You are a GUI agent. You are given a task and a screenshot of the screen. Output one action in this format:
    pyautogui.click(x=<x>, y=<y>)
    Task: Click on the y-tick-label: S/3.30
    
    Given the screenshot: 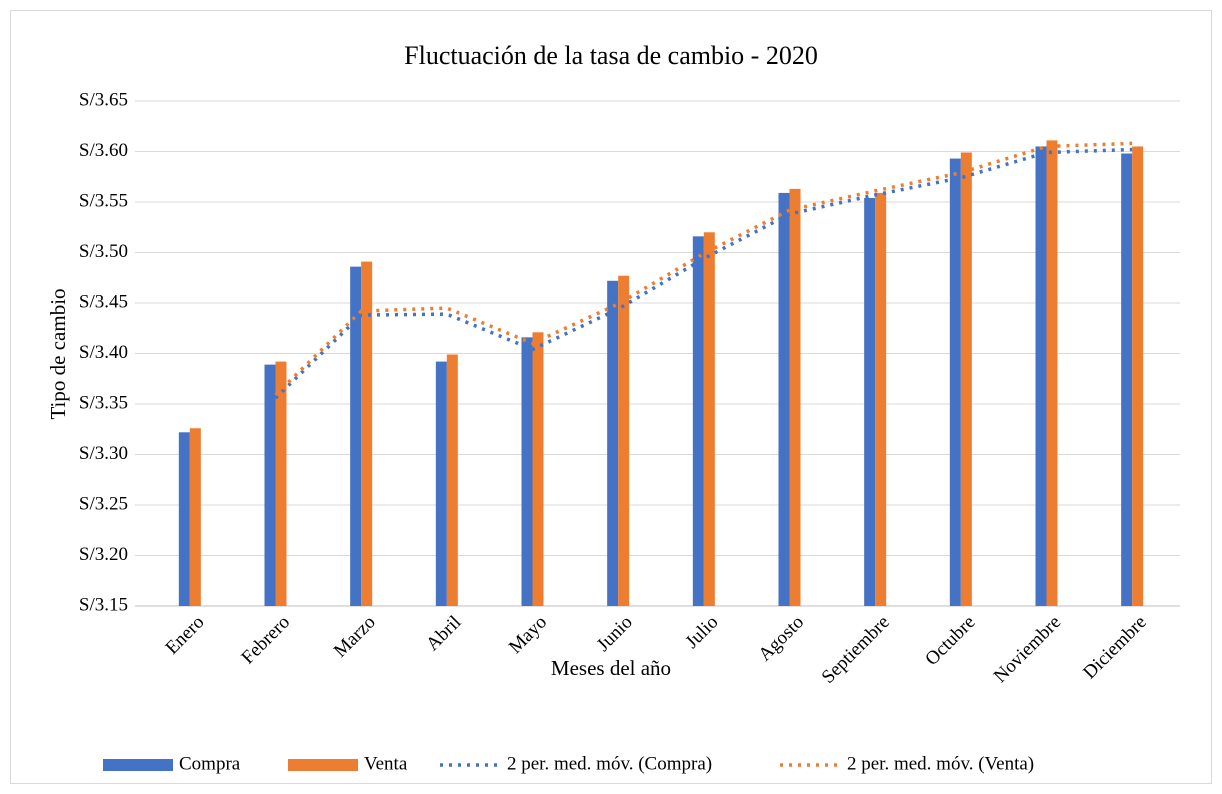 What is the action you would take?
    pyautogui.click(x=103, y=453)
    